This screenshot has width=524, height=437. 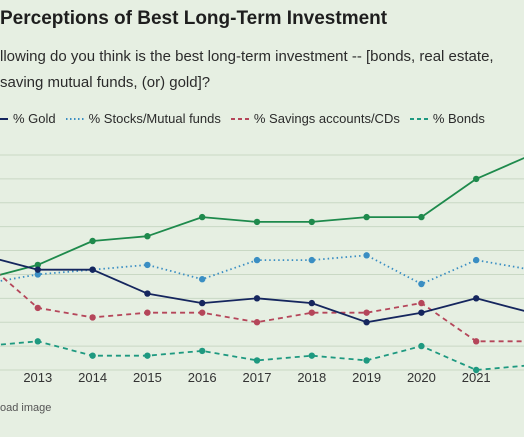 I want to click on legend-swatch-savings, so click(x=239, y=118).